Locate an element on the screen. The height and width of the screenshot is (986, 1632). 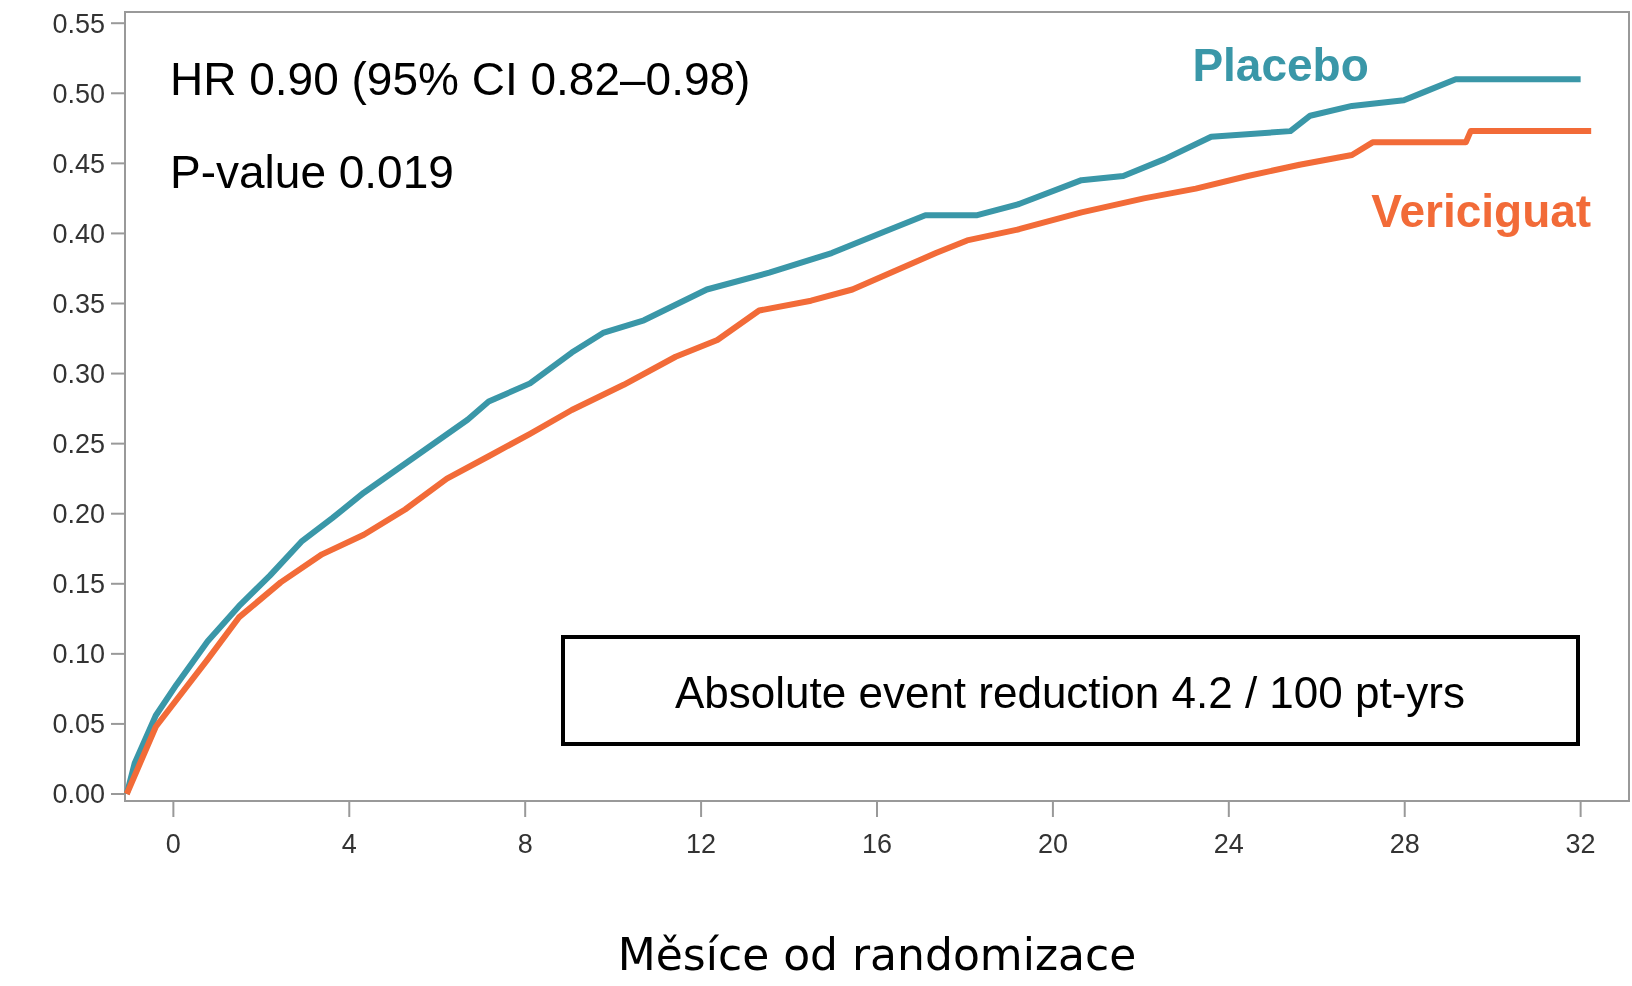
series-label: Placebo is located at coordinates (1280, 65).